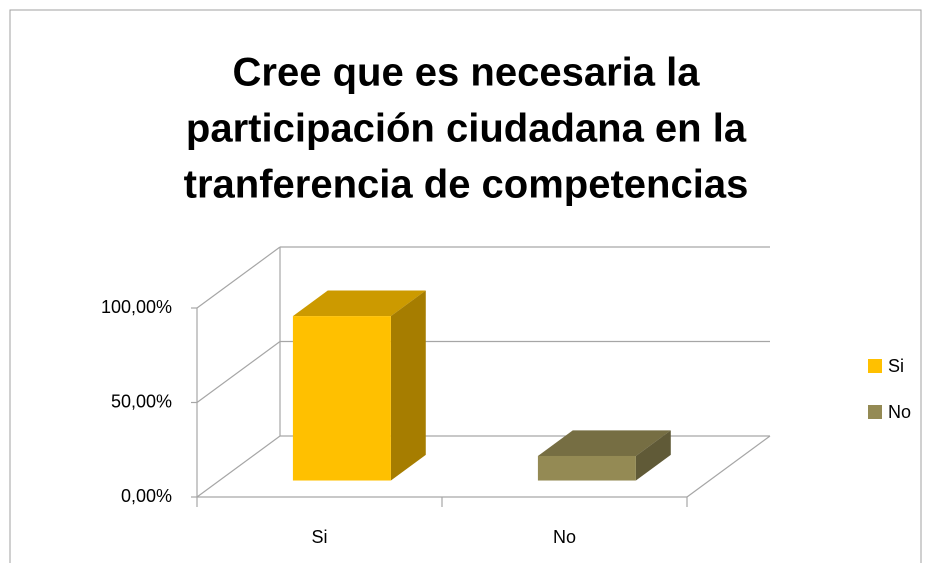 The height and width of the screenshot is (563, 933). I want to click on legend-label: Si, so click(896, 366).